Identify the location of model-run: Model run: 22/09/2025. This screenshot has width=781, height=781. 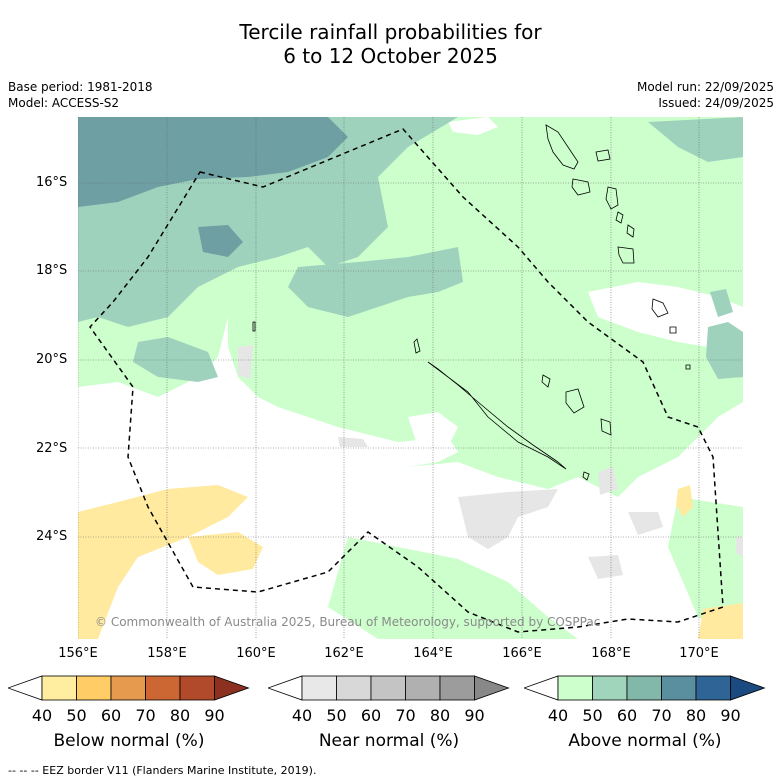
(705, 87).